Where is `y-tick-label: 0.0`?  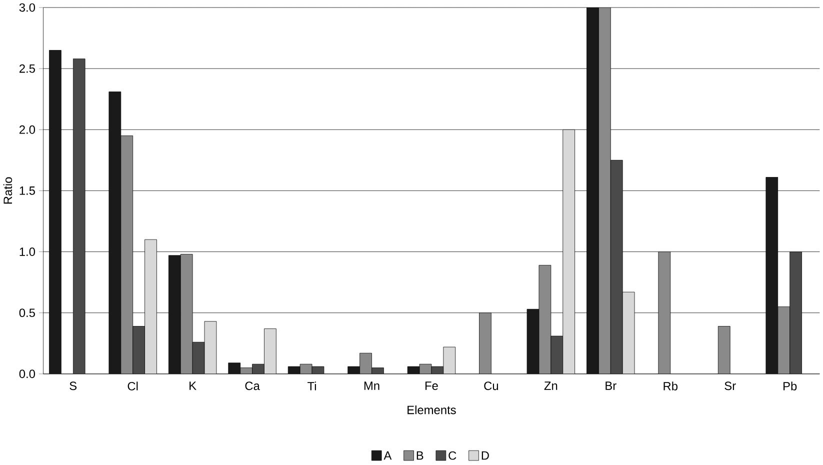 y-tick-label: 0.0 is located at coordinates (27, 374).